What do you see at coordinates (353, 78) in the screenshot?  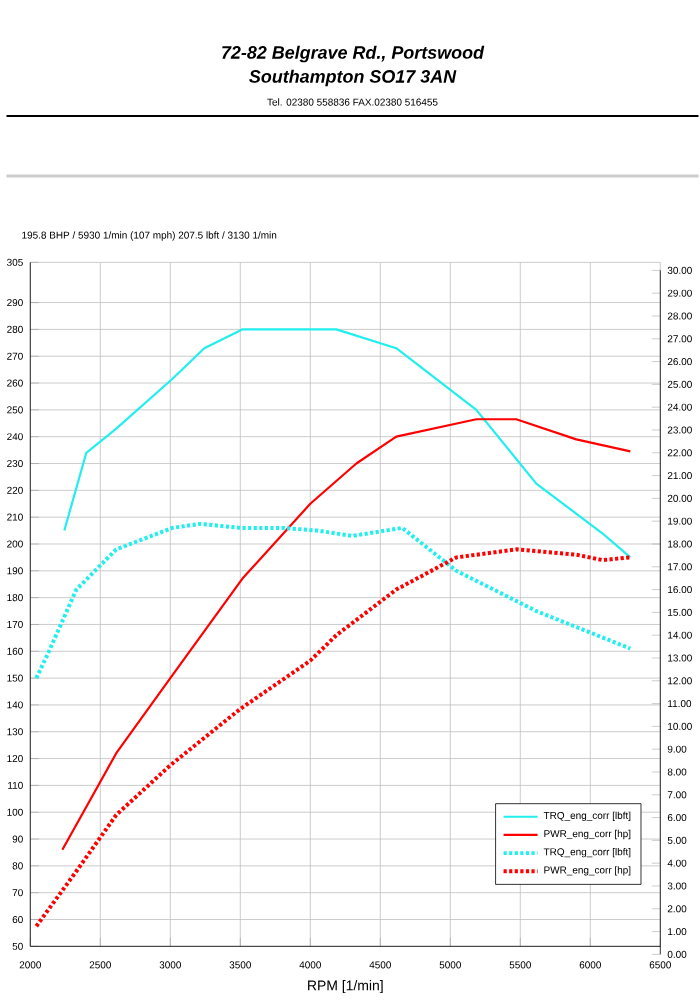 I see `chart-subtitle: Southampton SO17 3AN` at bounding box center [353, 78].